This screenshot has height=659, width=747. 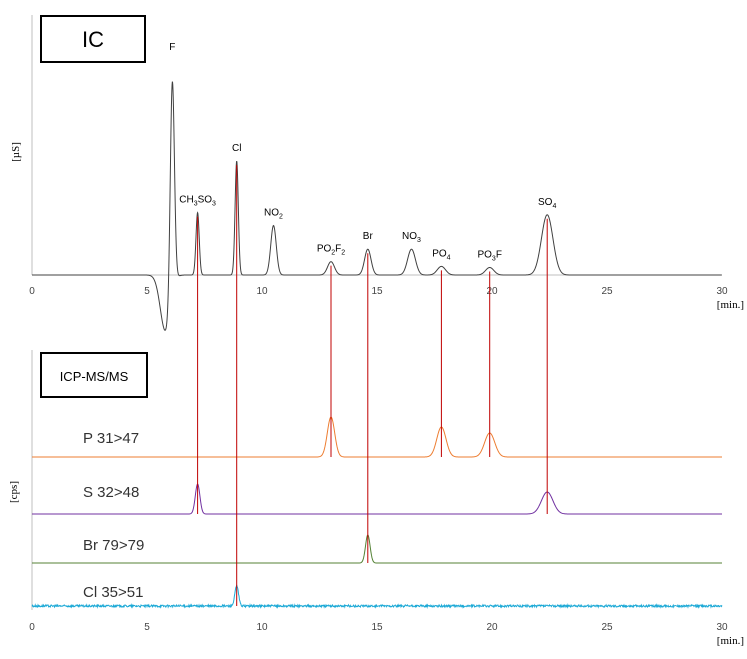 What do you see at coordinates (331, 250) in the screenshot?
I see `ic-peak-label-po2f2: PO2F2` at bounding box center [331, 250].